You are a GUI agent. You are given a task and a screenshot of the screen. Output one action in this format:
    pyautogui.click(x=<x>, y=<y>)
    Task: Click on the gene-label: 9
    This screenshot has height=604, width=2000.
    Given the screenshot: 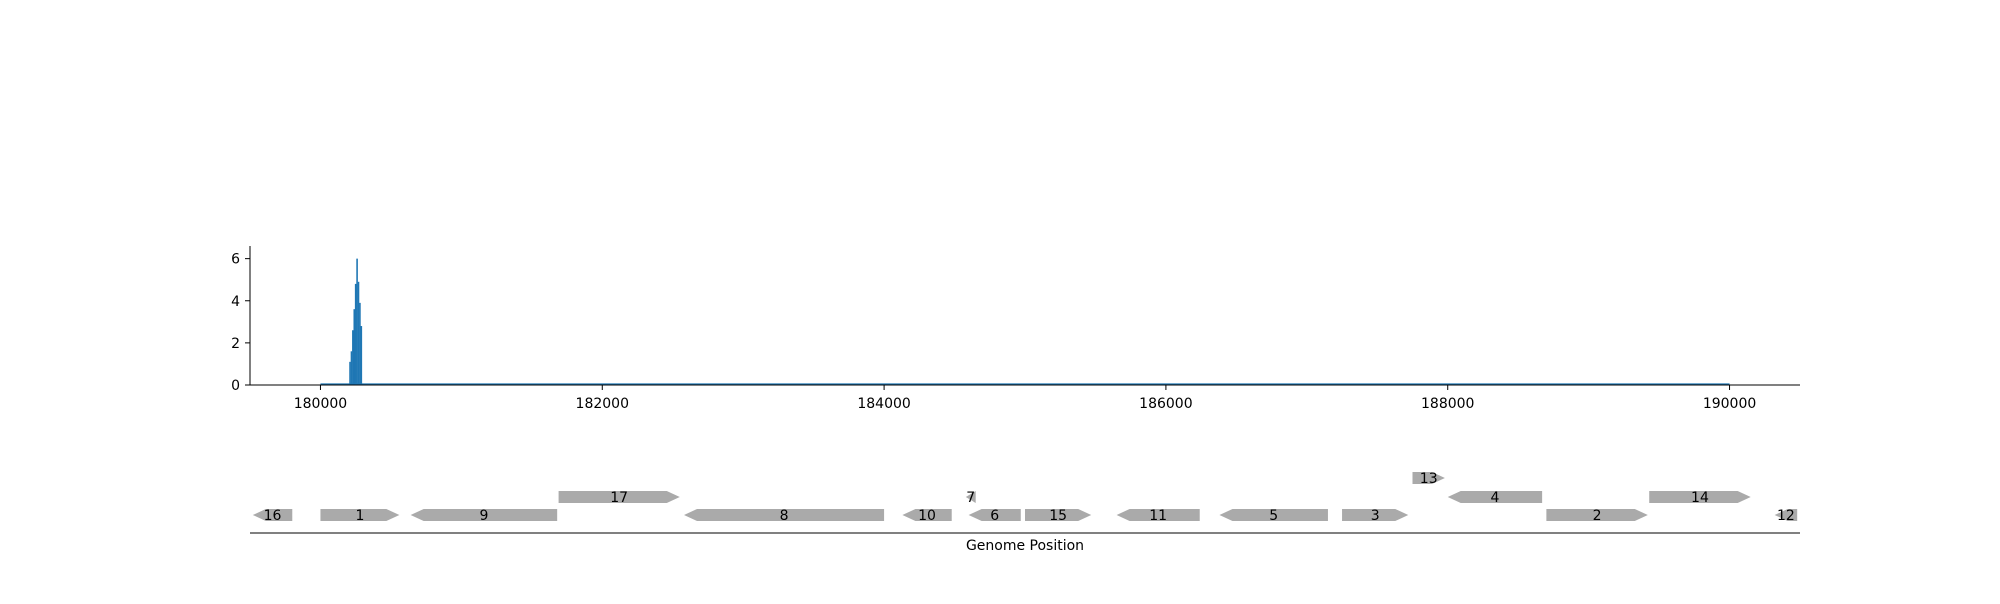 What is the action you would take?
    pyautogui.click(x=483, y=516)
    